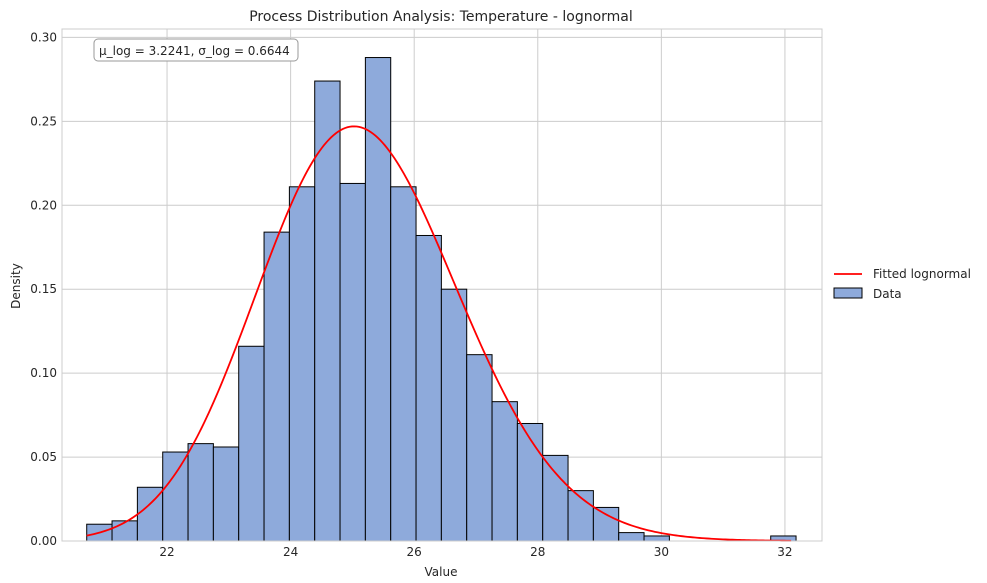 This screenshot has width=987, height=583. Describe the element at coordinates (43, 541) in the screenshot. I see `y-tick-label: 0.00` at that location.